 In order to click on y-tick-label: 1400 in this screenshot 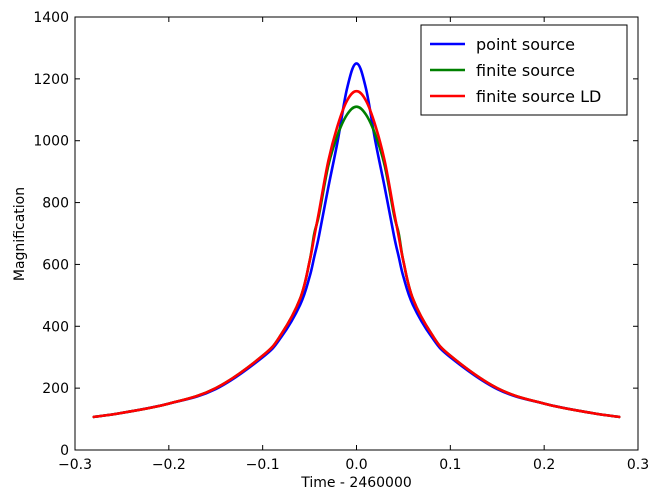, I will do `click(51, 18)`.